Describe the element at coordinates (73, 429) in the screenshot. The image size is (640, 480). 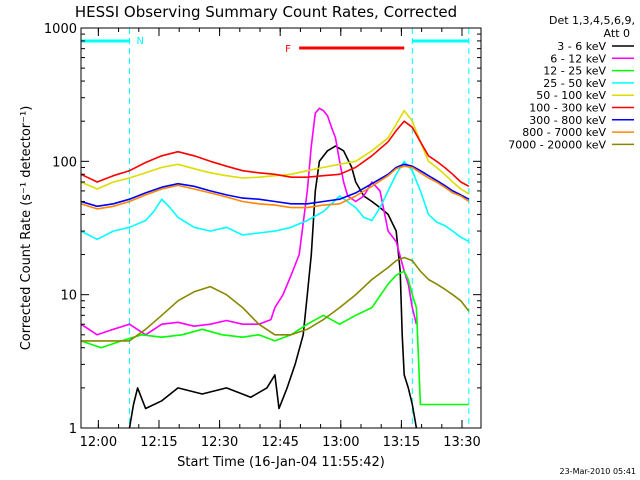
I see `y-tick-label: 1` at that location.